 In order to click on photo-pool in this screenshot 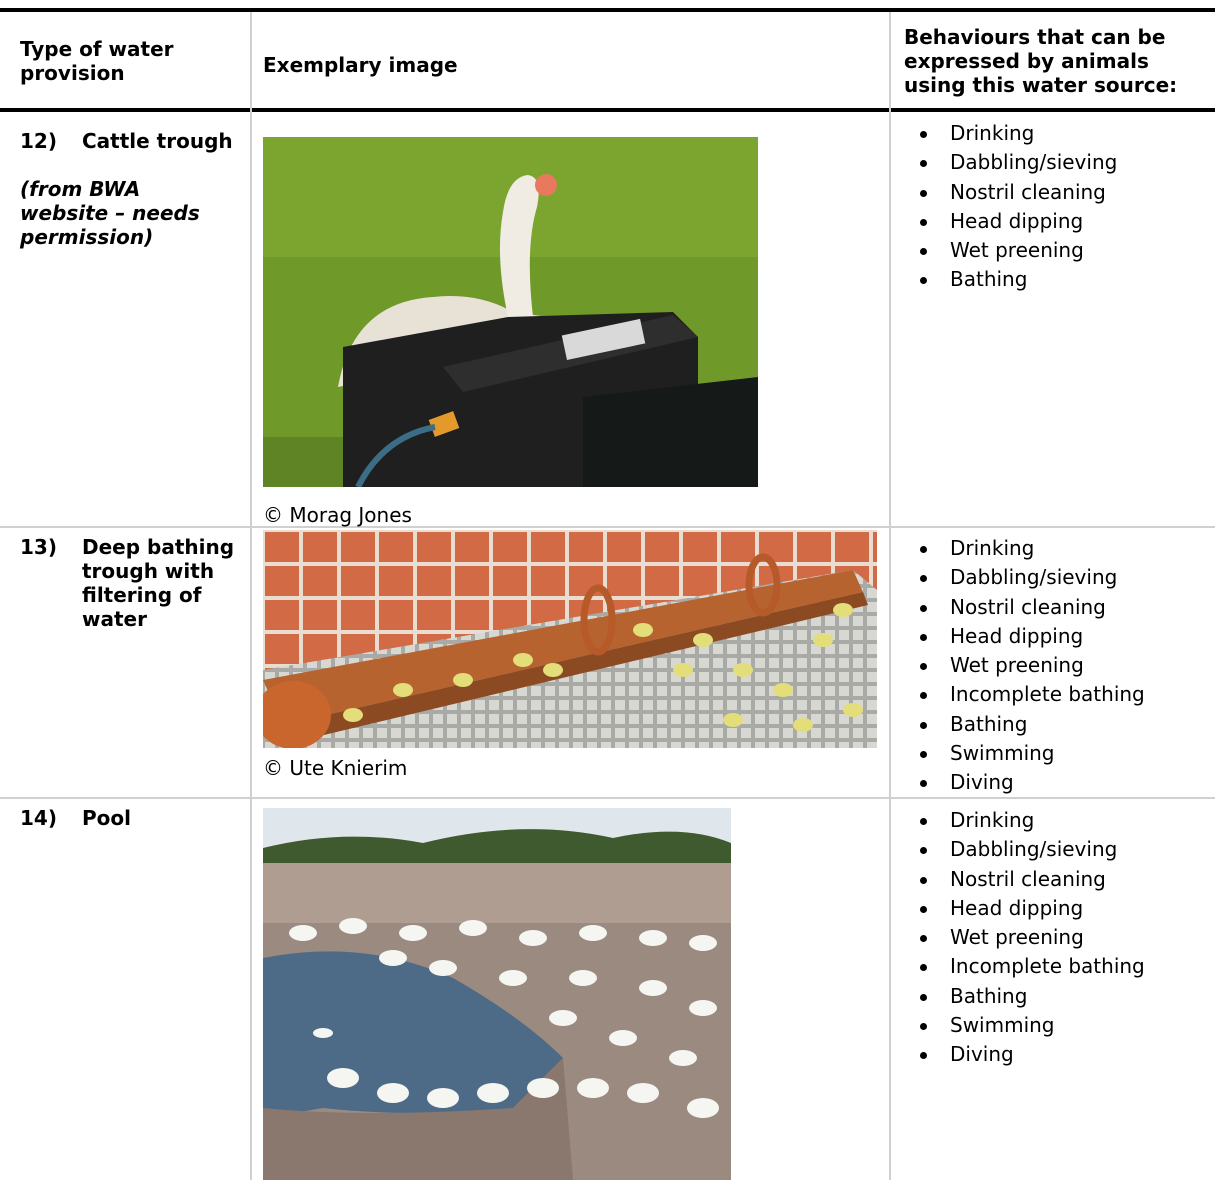, I will do `click(497, 994)`.